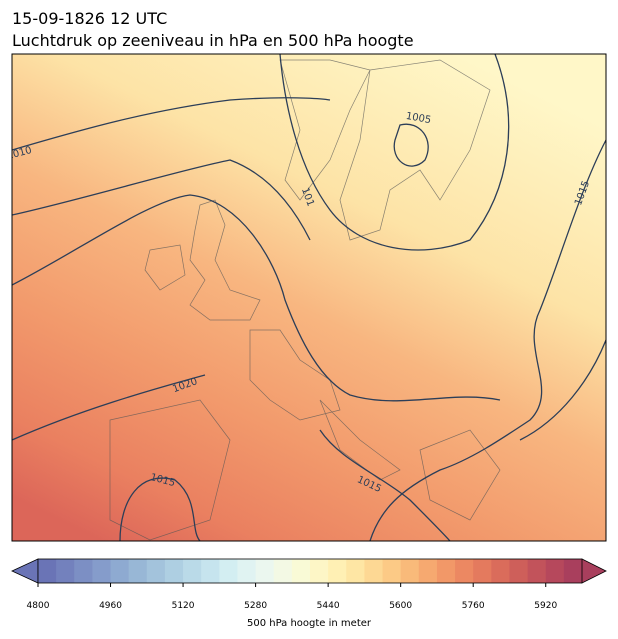 This screenshot has width=618, height=639. I want to click on colorbar-label: 500 hPa hoogte in meter, so click(309, 623).